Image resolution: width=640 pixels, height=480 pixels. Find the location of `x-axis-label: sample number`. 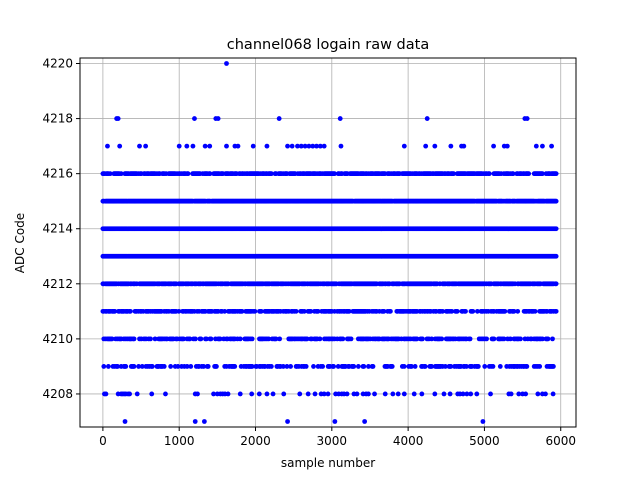

x-axis-label: sample number is located at coordinates (328, 463).